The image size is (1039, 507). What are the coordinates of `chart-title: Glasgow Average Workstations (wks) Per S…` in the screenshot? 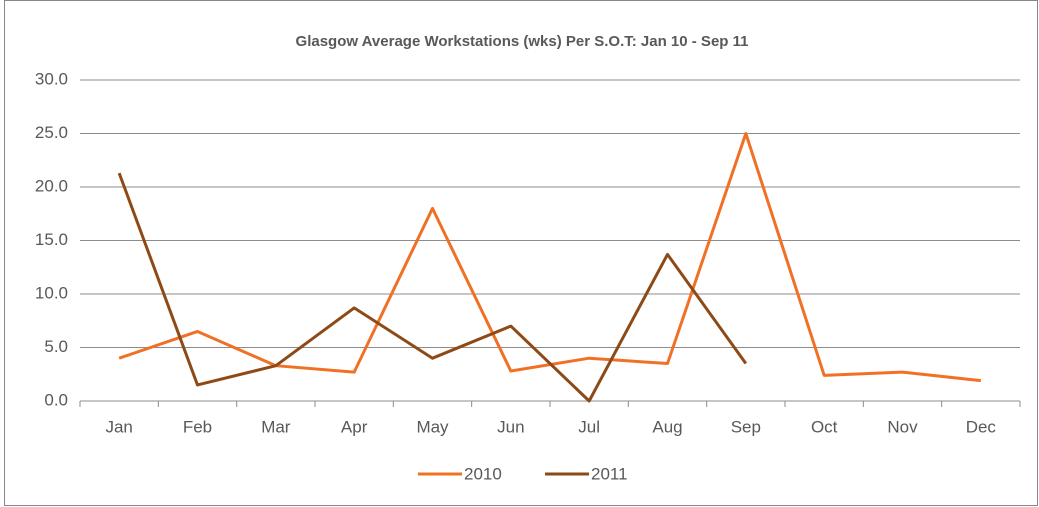 It's located at (522, 41).